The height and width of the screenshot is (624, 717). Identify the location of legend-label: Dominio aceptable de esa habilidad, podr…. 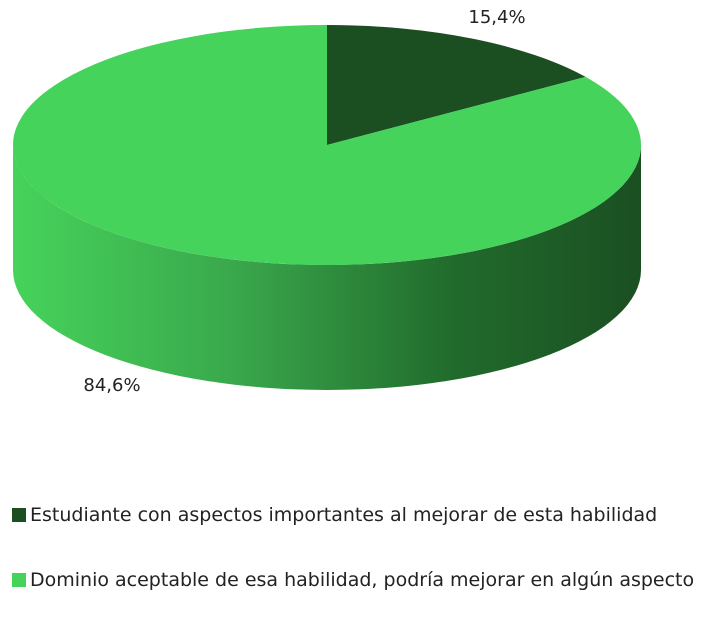
(362, 580).